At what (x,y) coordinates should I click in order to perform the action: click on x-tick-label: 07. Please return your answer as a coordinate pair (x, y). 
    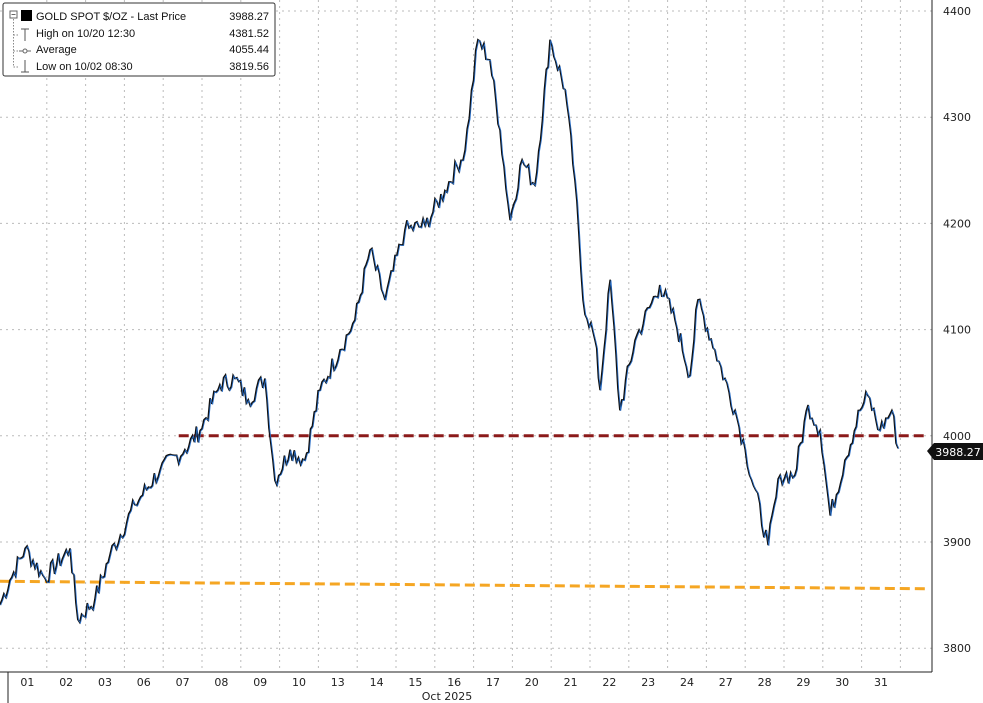
    Looking at the image, I should click on (183, 682).